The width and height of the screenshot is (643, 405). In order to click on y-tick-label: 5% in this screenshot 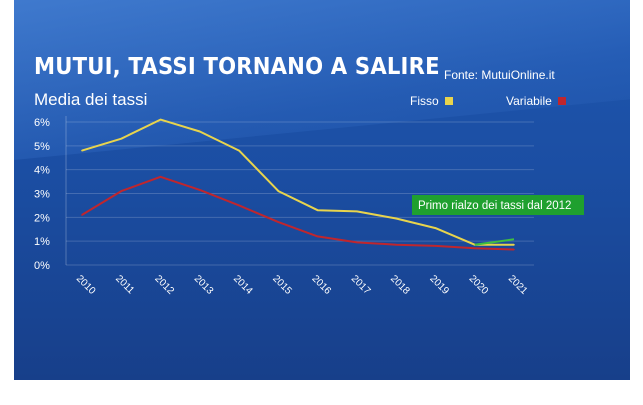, I will do `click(42, 147)`.